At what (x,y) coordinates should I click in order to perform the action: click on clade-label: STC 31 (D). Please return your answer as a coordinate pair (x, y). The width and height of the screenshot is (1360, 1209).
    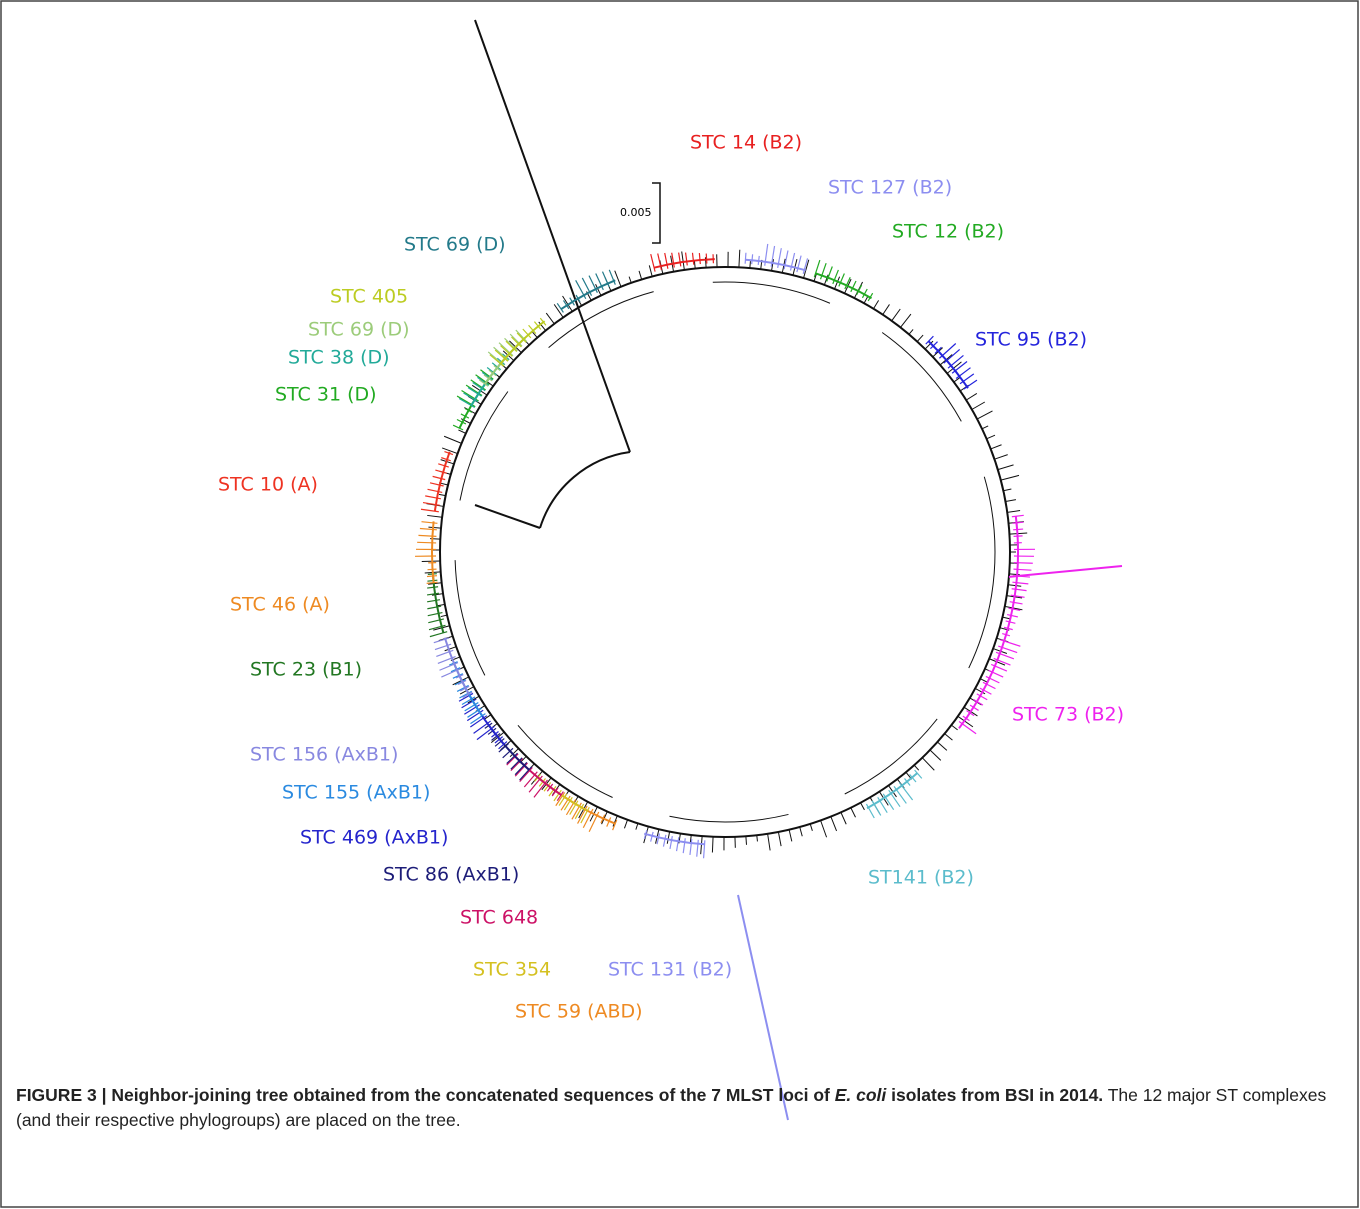
    Looking at the image, I should click on (326, 395).